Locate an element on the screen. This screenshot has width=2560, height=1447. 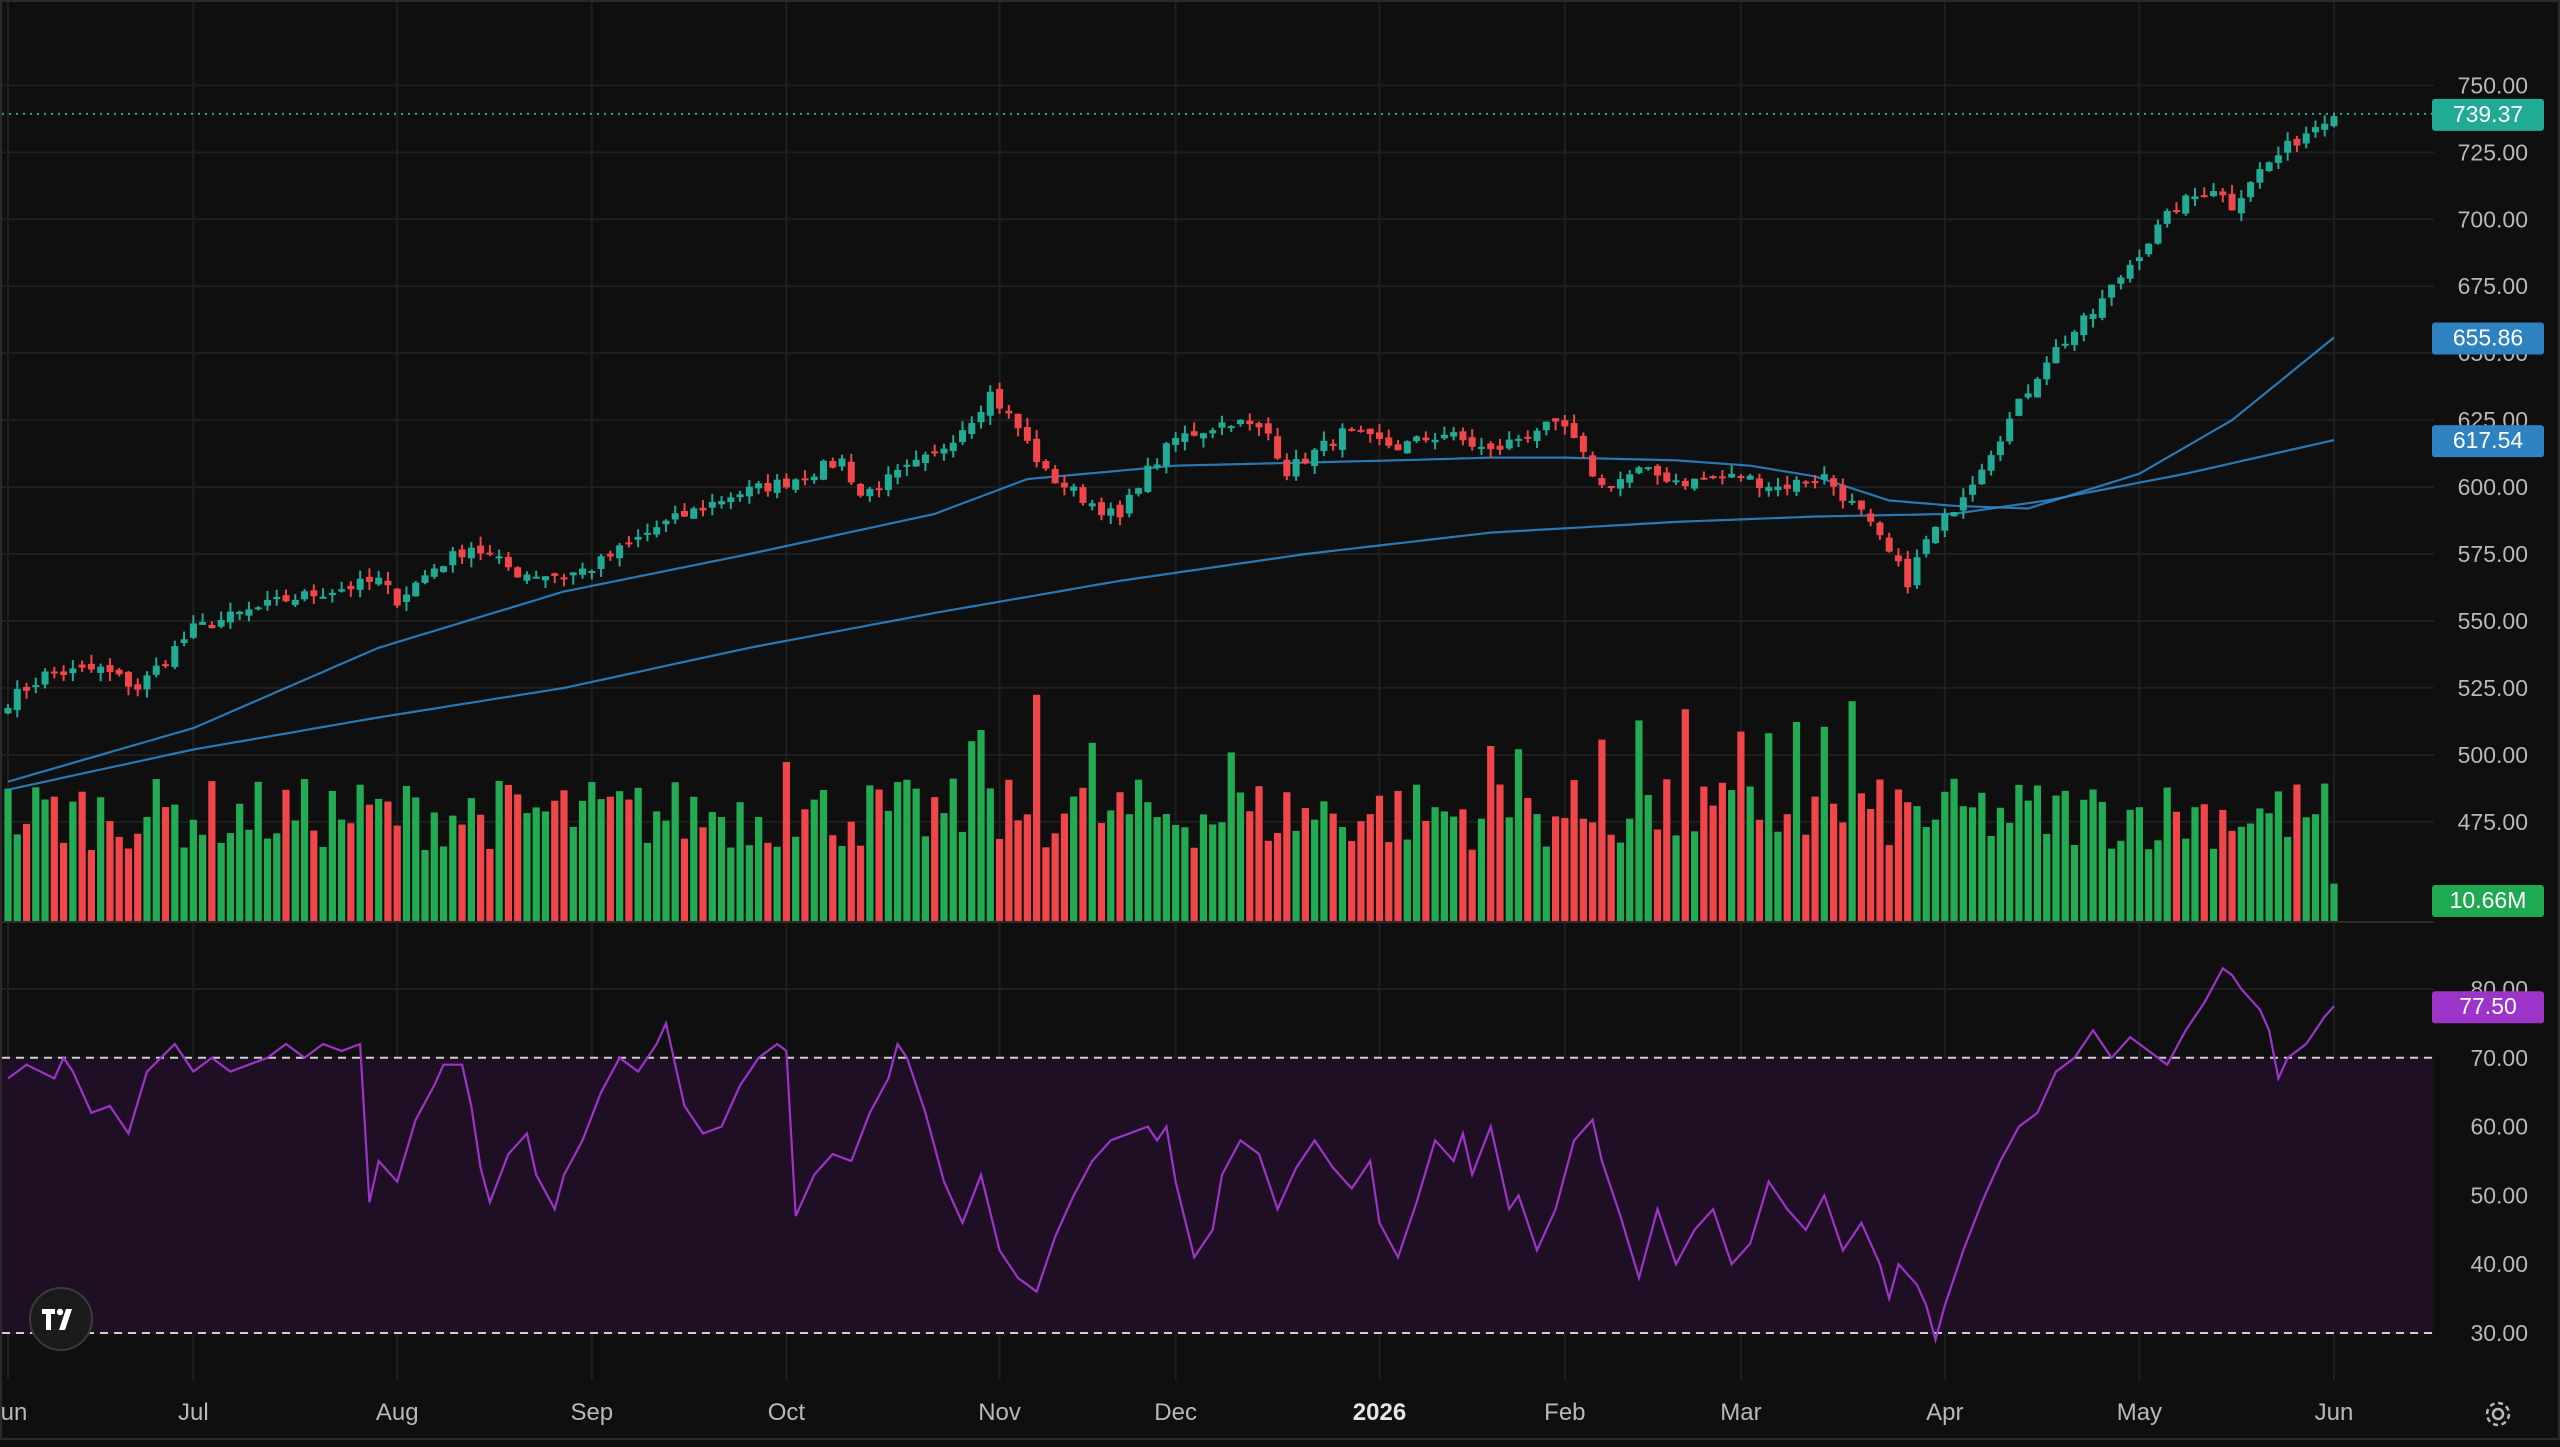
time-tick-label: Sep is located at coordinates (591, 1412).